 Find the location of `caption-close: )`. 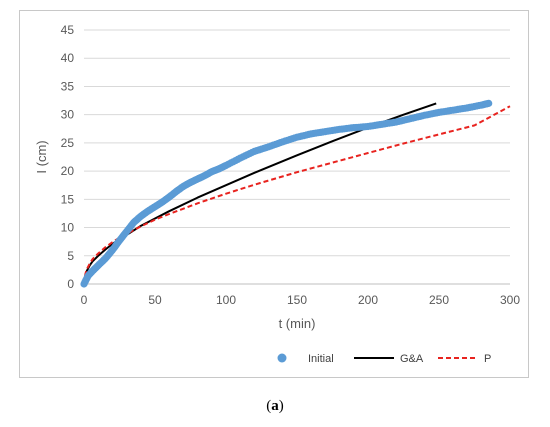

caption-close: ) is located at coordinates (281, 406).